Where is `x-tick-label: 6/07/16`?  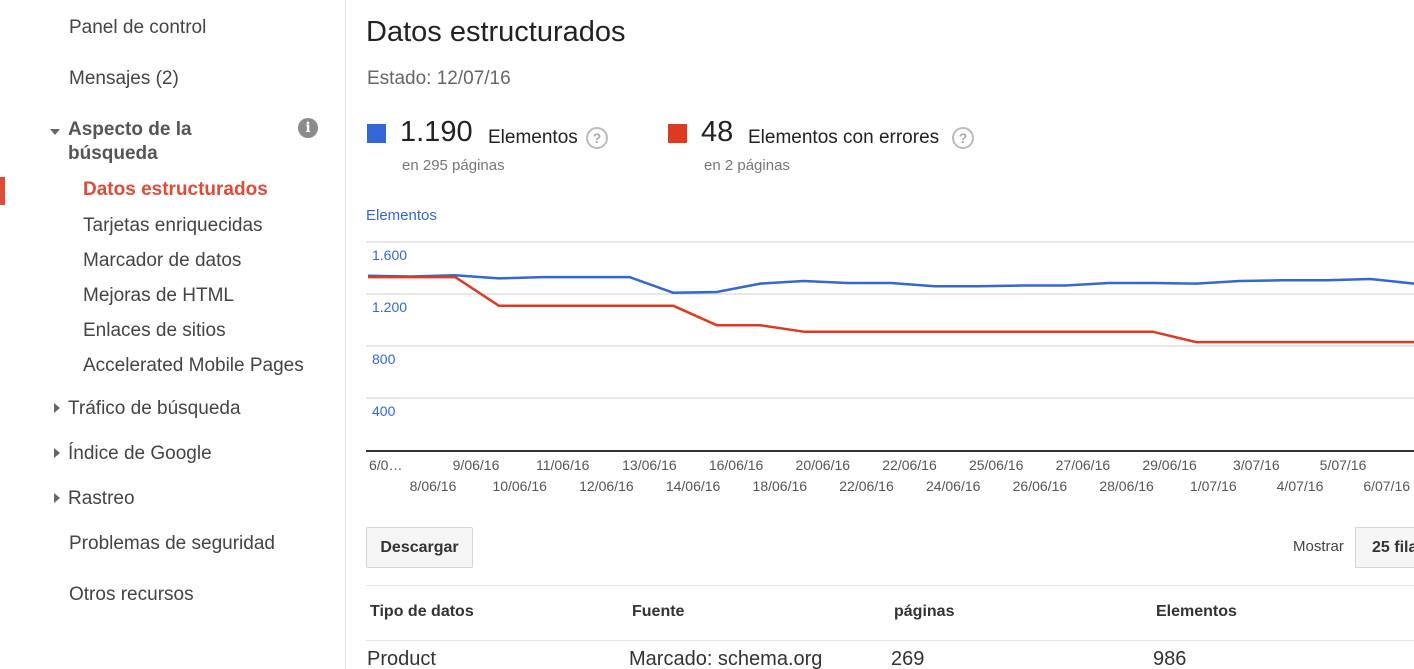 x-tick-label: 6/07/16 is located at coordinates (1386, 486).